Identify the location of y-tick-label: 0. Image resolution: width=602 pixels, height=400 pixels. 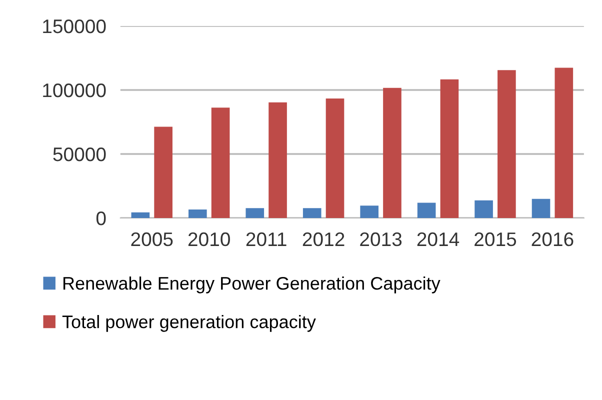
(101, 218).